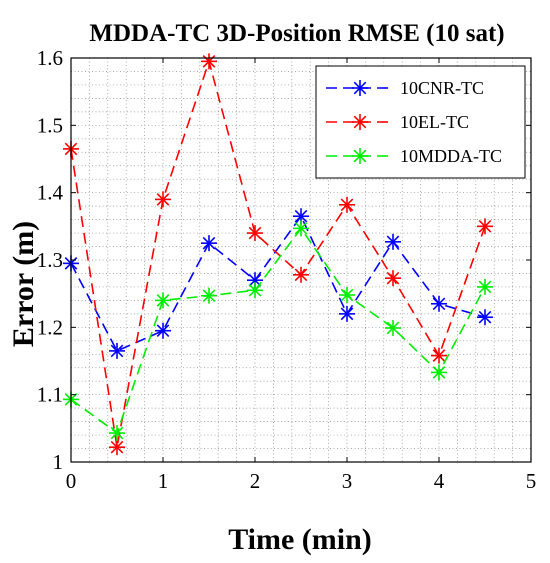 Image resolution: width=550 pixels, height=563 pixels. I want to click on y-tick-label: 1, so click(58, 462).